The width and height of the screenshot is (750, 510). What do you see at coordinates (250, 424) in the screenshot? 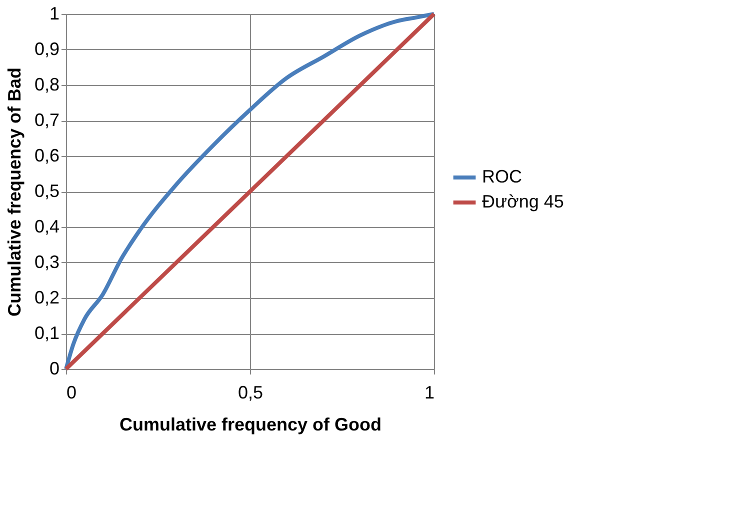
I see `x-axis-title: Cumulative frequency of Good` at bounding box center [250, 424].